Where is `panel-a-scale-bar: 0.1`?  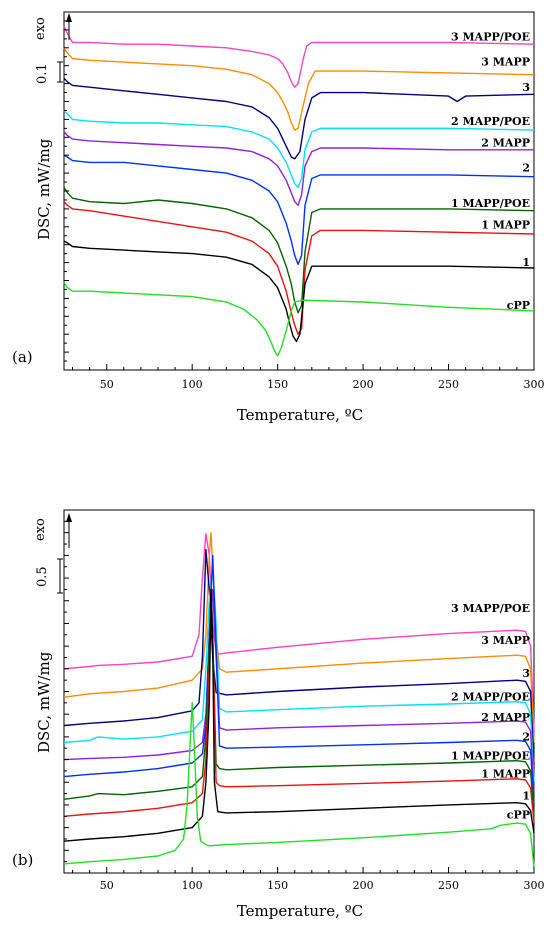 panel-a-scale-bar: 0.1 is located at coordinates (49, 72).